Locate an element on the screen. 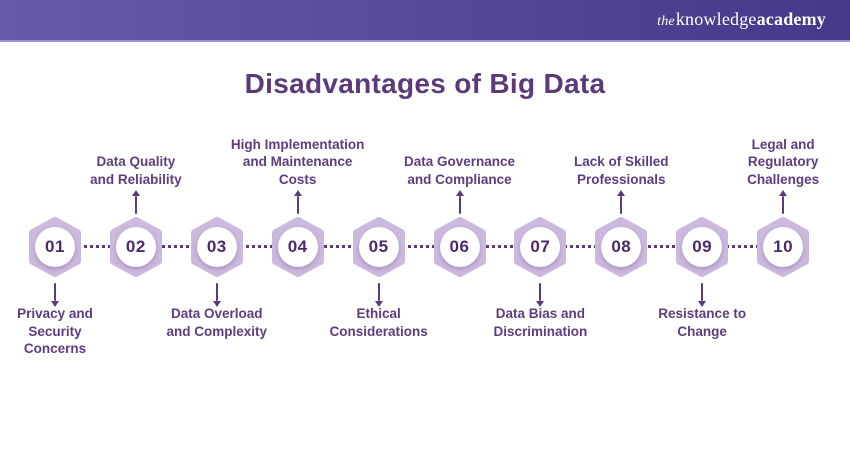  hexagon-node-01: 01 is located at coordinates (55, 247).